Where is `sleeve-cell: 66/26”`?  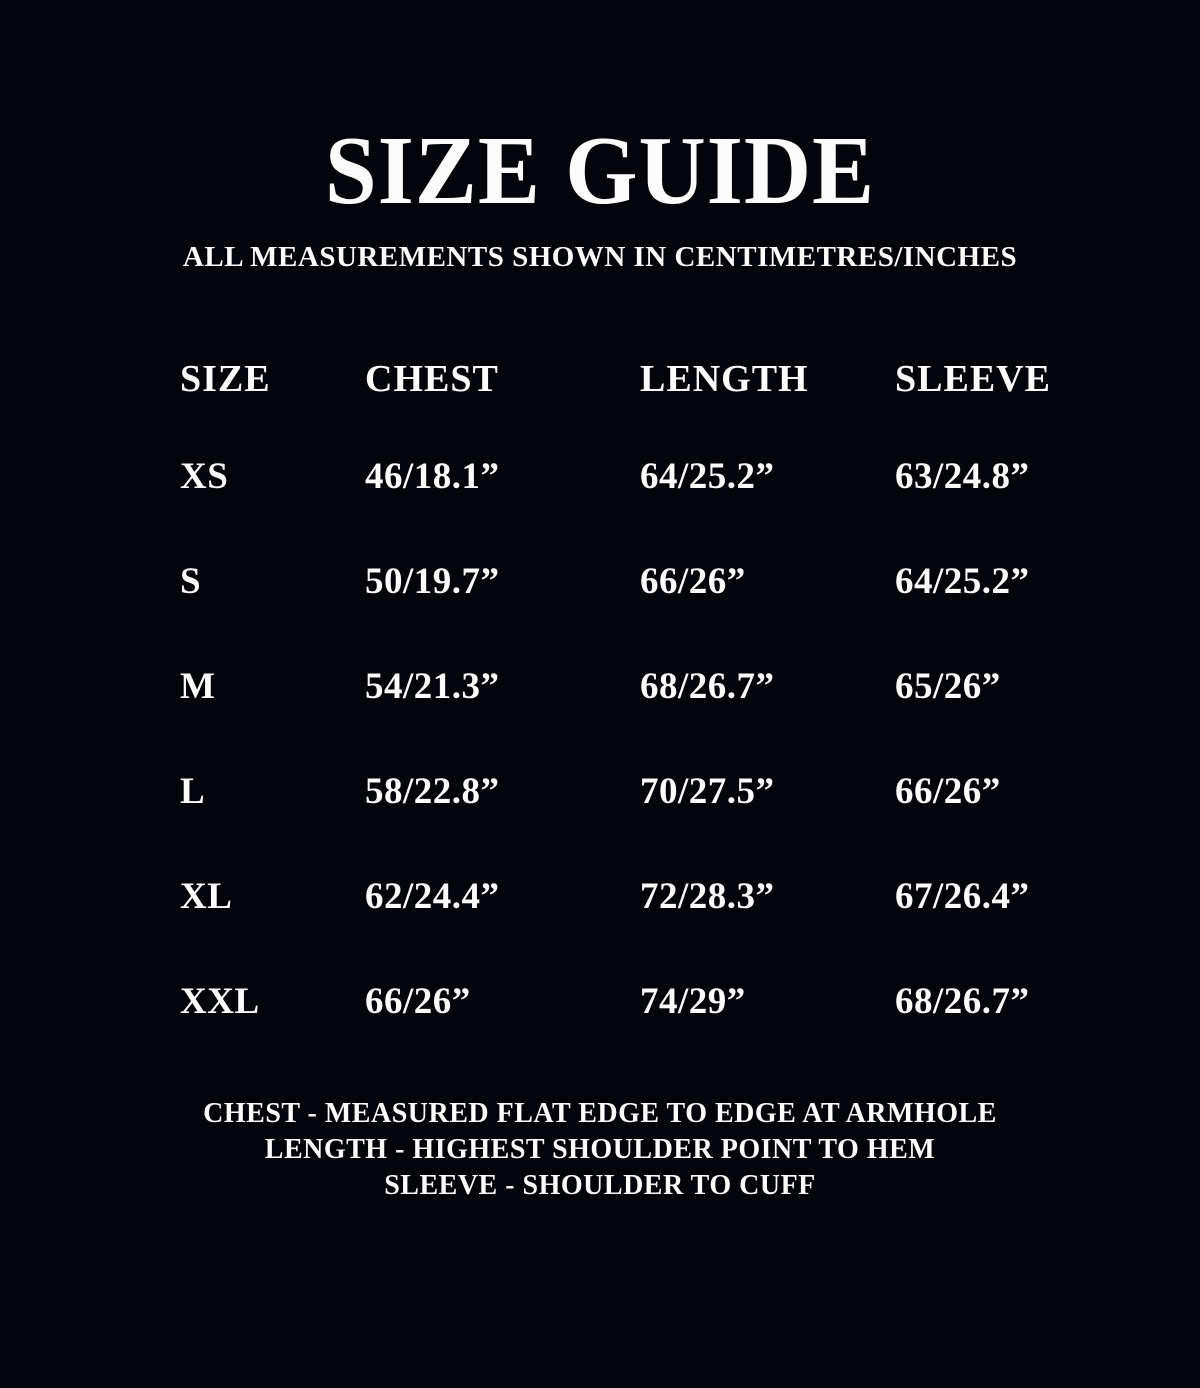
sleeve-cell: 66/26” is located at coordinates (948, 791).